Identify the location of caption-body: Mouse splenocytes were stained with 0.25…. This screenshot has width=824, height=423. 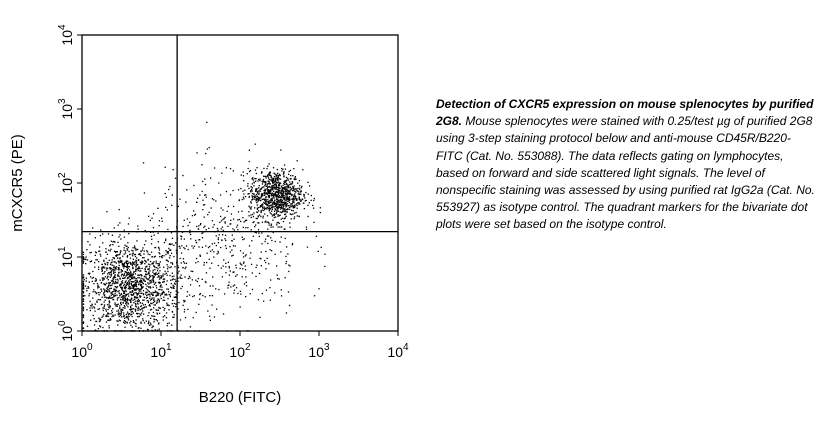
(625, 173).